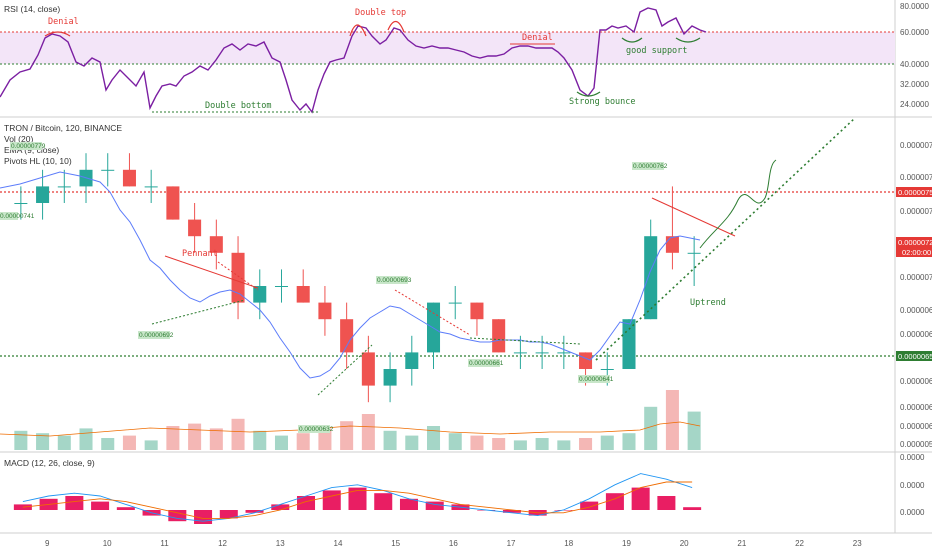 The image size is (932, 550). Describe the element at coordinates (916, 177) in the screenshot. I see `price-tick: 0.00000760` at that location.